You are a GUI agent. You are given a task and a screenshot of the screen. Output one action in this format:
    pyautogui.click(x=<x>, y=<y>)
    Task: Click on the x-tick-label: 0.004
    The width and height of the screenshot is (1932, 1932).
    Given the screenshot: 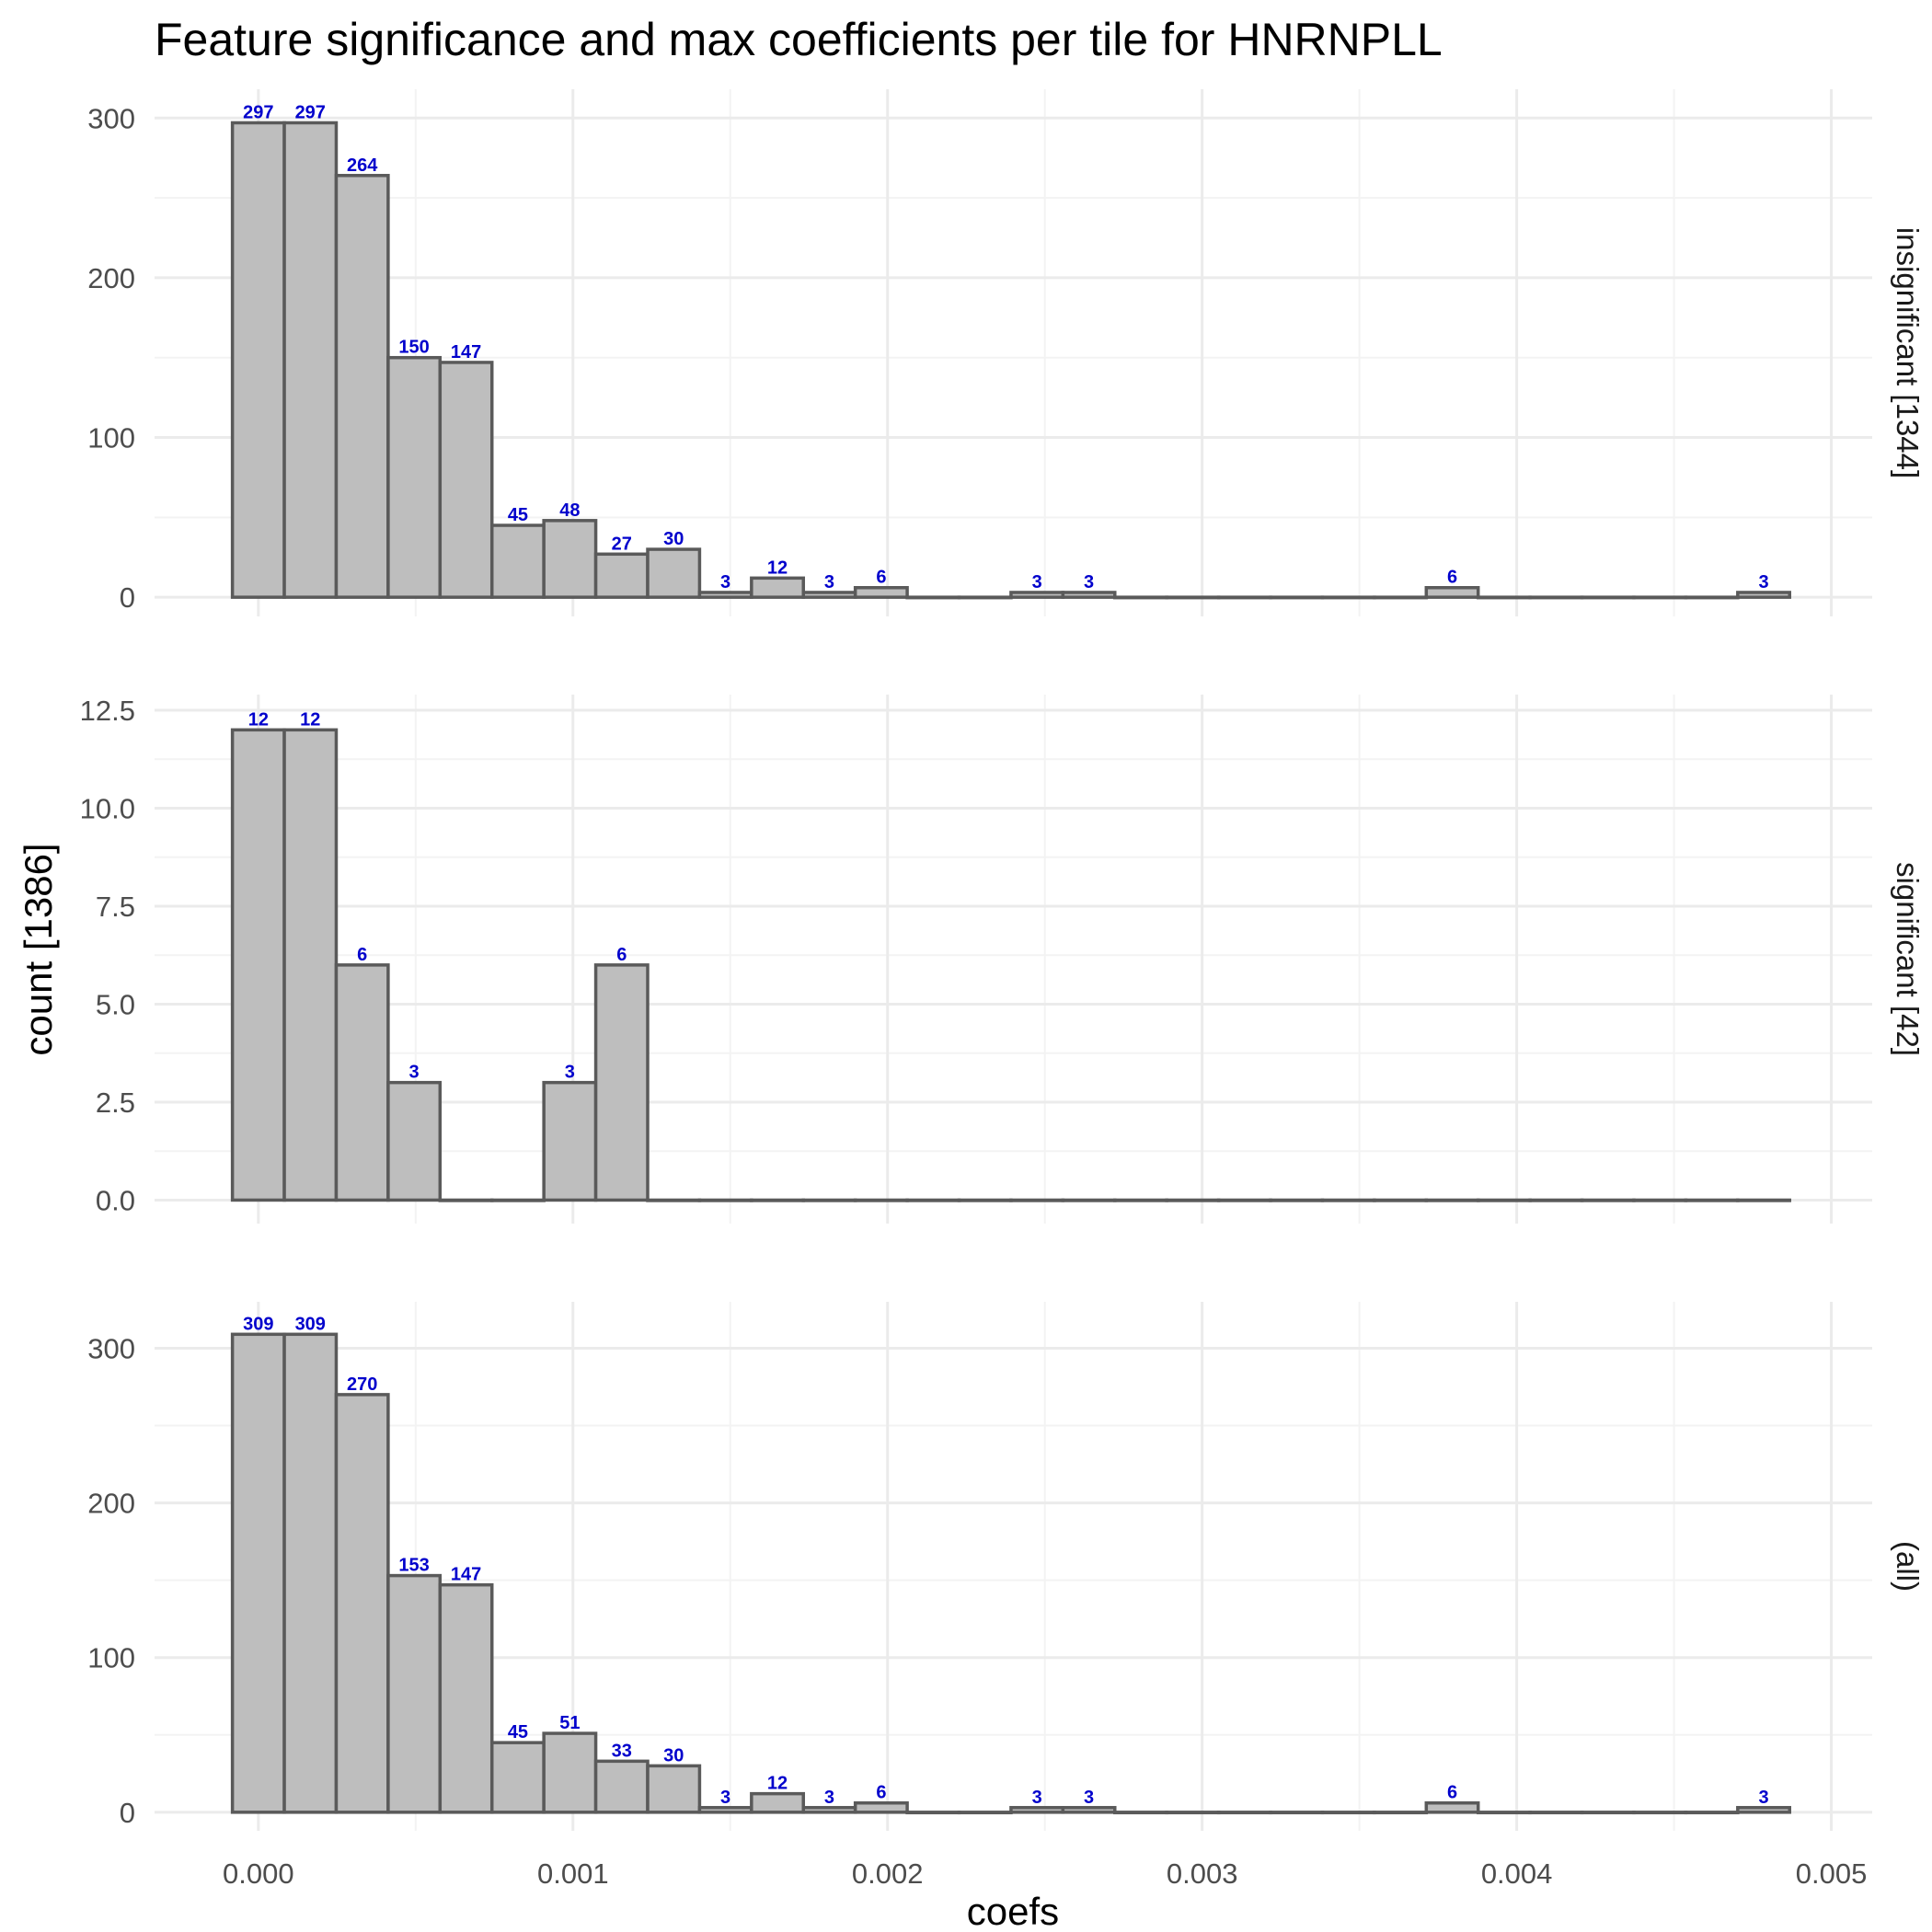 What is the action you would take?
    pyautogui.click(x=1517, y=1873)
    